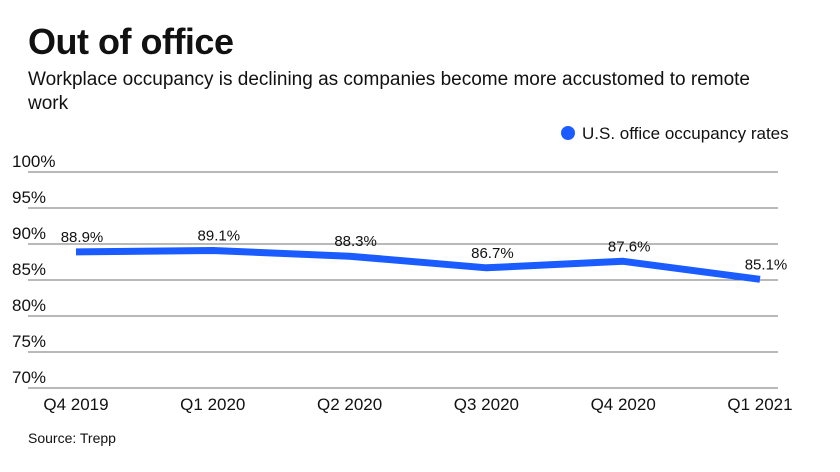 The width and height of the screenshot is (840, 472). What do you see at coordinates (29, 377) in the screenshot?
I see `y-tick-label: 70%` at bounding box center [29, 377].